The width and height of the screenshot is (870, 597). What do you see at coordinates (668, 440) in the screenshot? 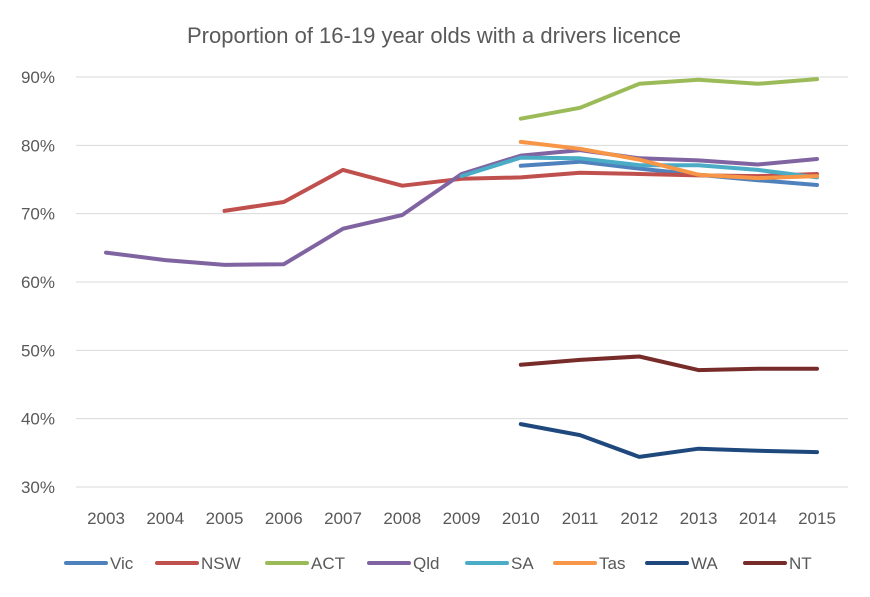
I see `series-line-wa` at bounding box center [668, 440].